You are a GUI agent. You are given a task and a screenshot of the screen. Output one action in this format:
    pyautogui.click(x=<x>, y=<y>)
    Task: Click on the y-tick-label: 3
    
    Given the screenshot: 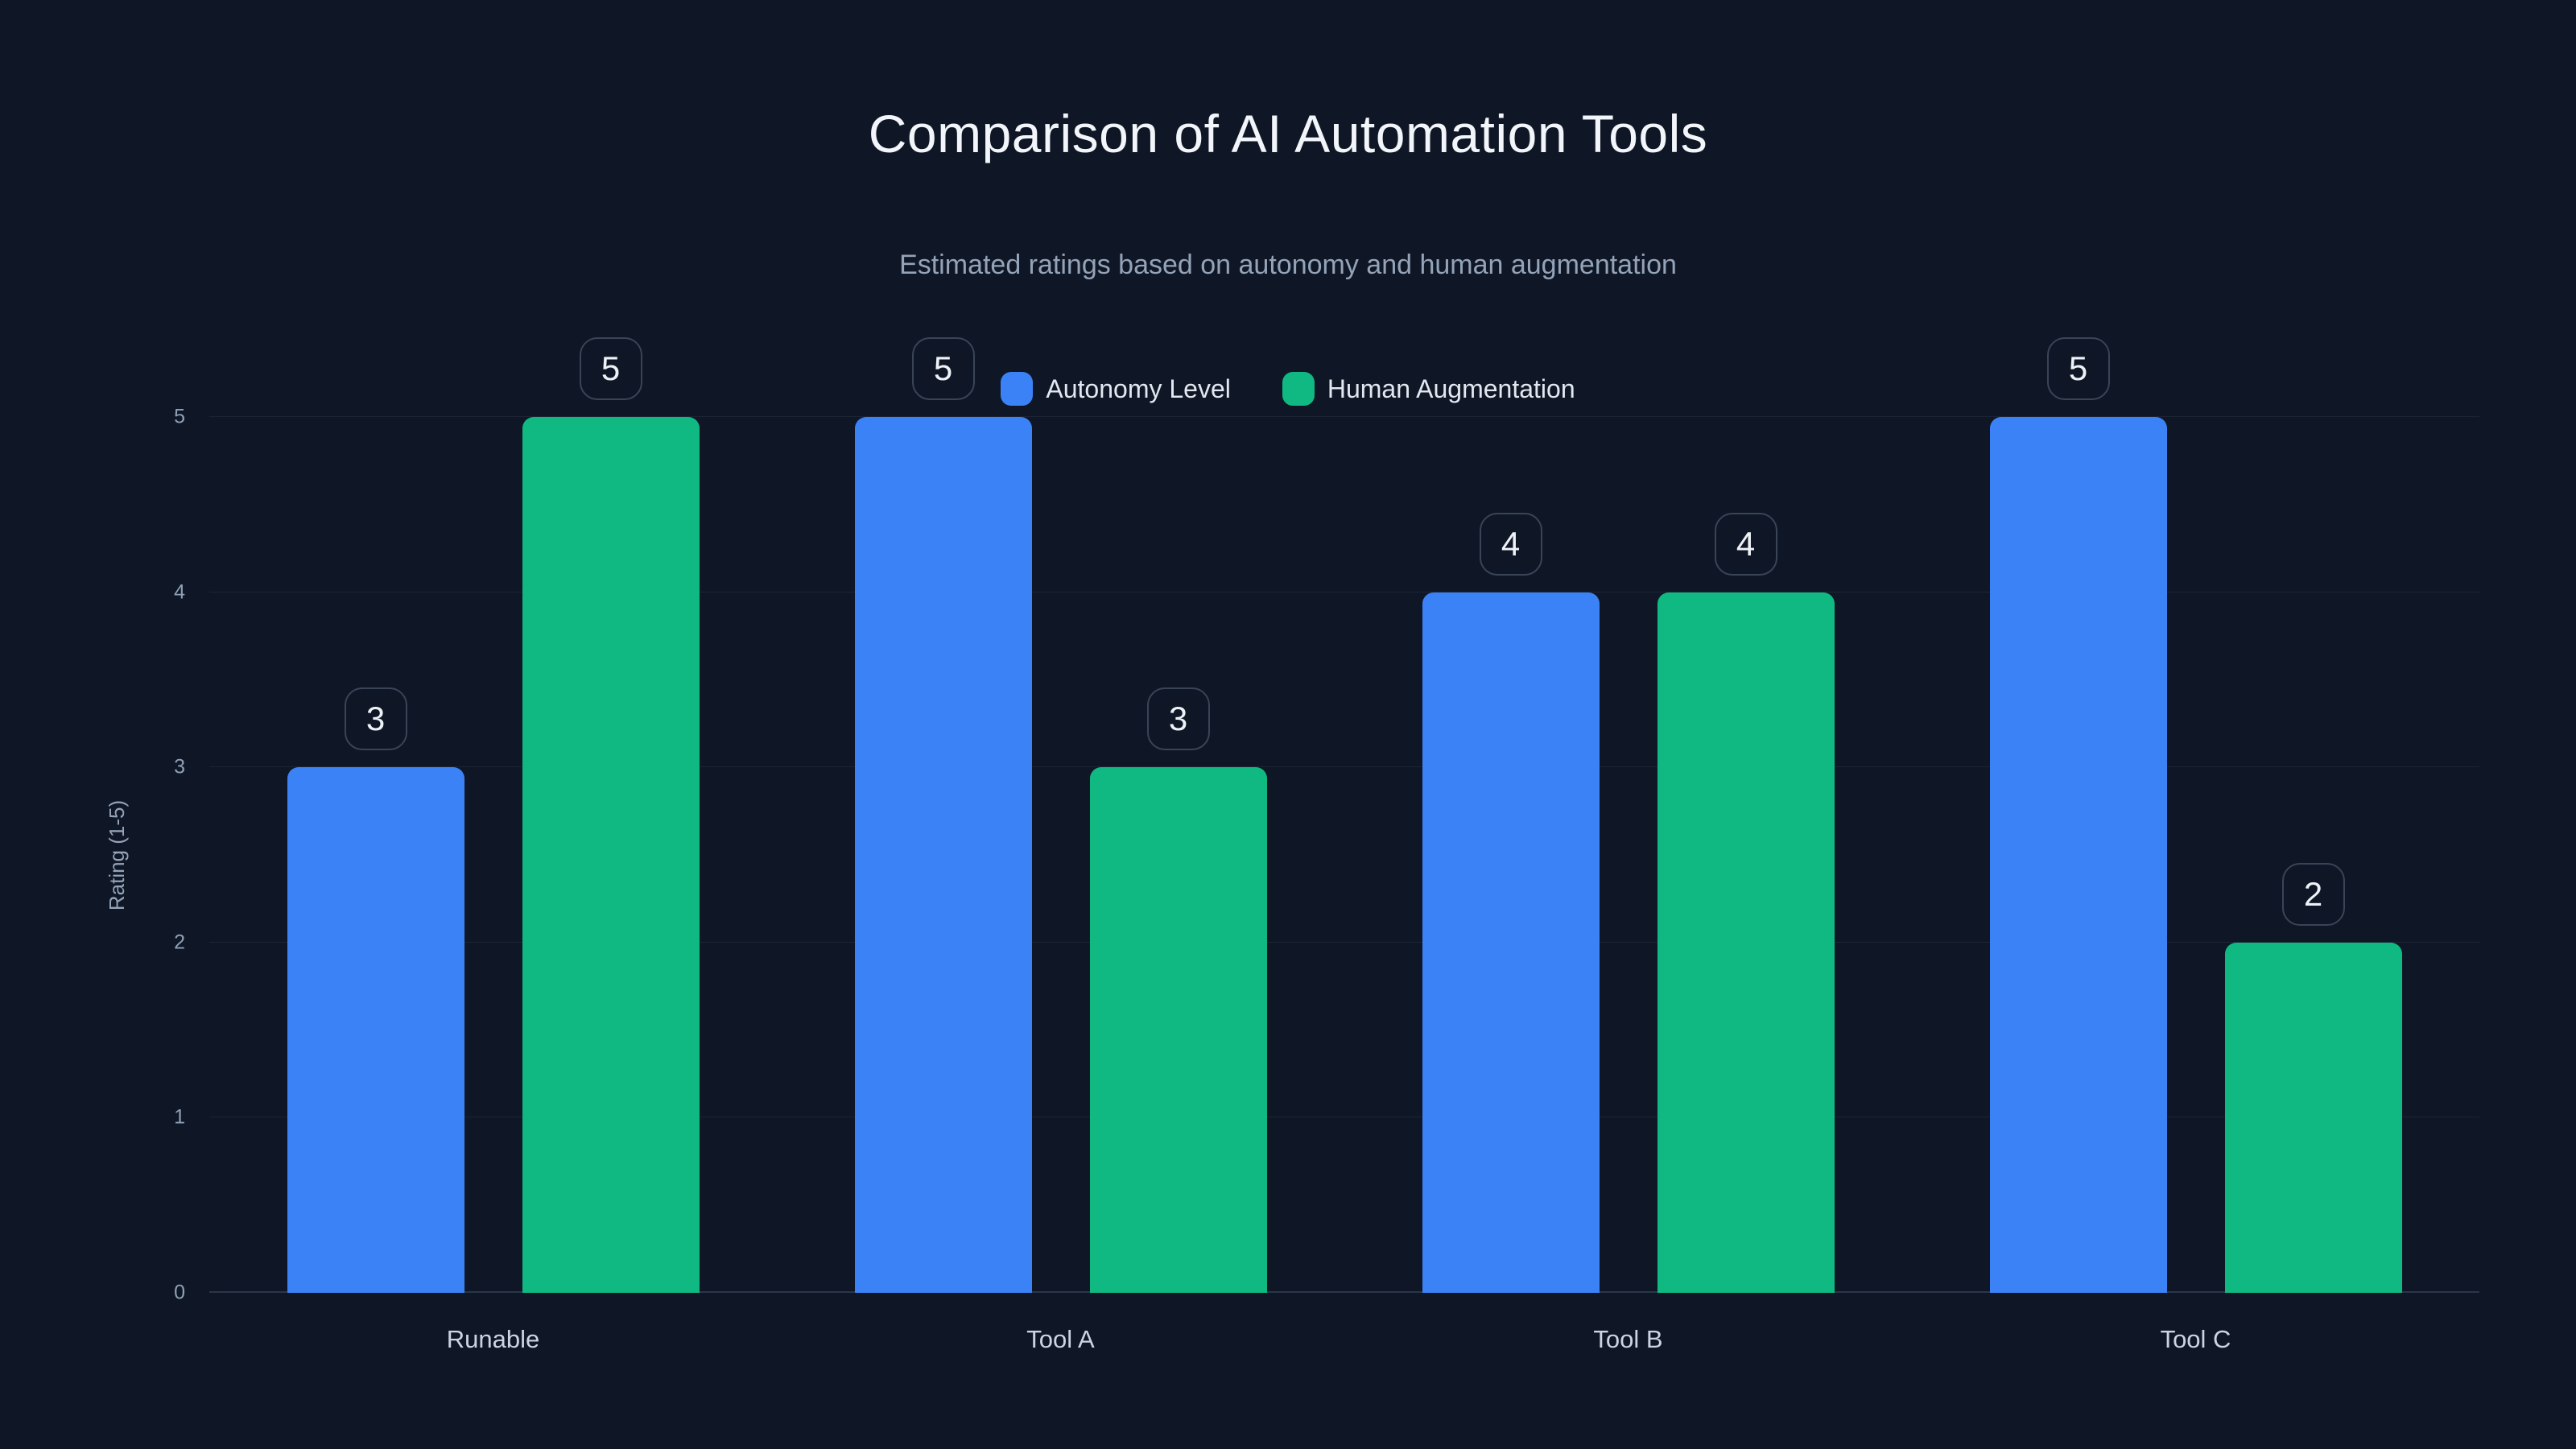 What is the action you would take?
    pyautogui.click(x=179, y=766)
    